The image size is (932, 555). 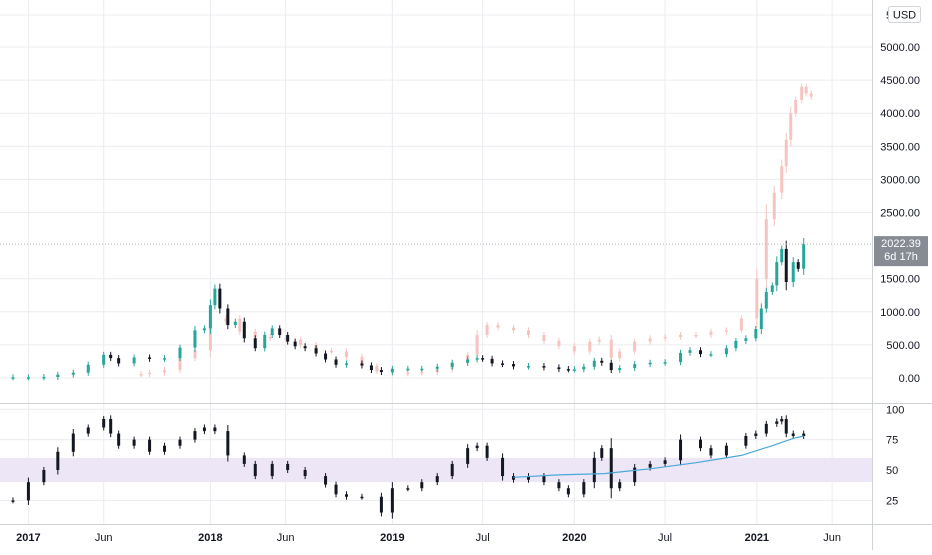 What do you see at coordinates (895, 410) in the screenshot?
I see `osc-tick-label: 100` at bounding box center [895, 410].